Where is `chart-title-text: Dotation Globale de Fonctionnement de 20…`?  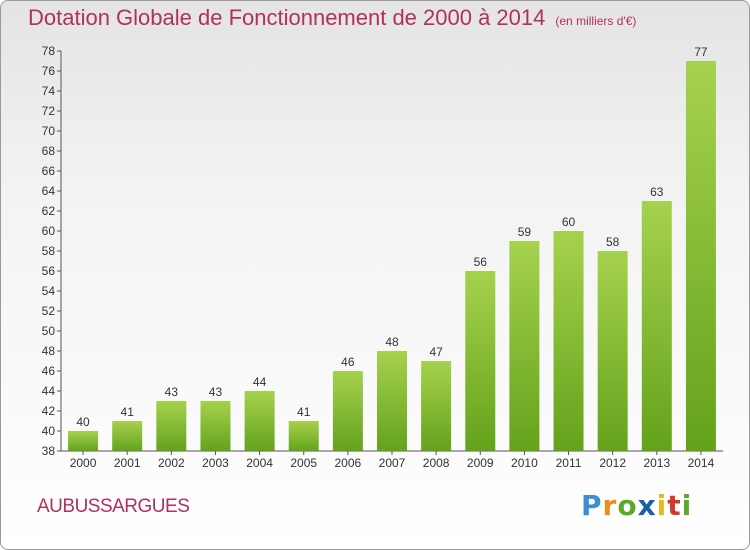
chart-title-text: Dotation Globale de Fonctionnement de 20… is located at coordinates (287, 17).